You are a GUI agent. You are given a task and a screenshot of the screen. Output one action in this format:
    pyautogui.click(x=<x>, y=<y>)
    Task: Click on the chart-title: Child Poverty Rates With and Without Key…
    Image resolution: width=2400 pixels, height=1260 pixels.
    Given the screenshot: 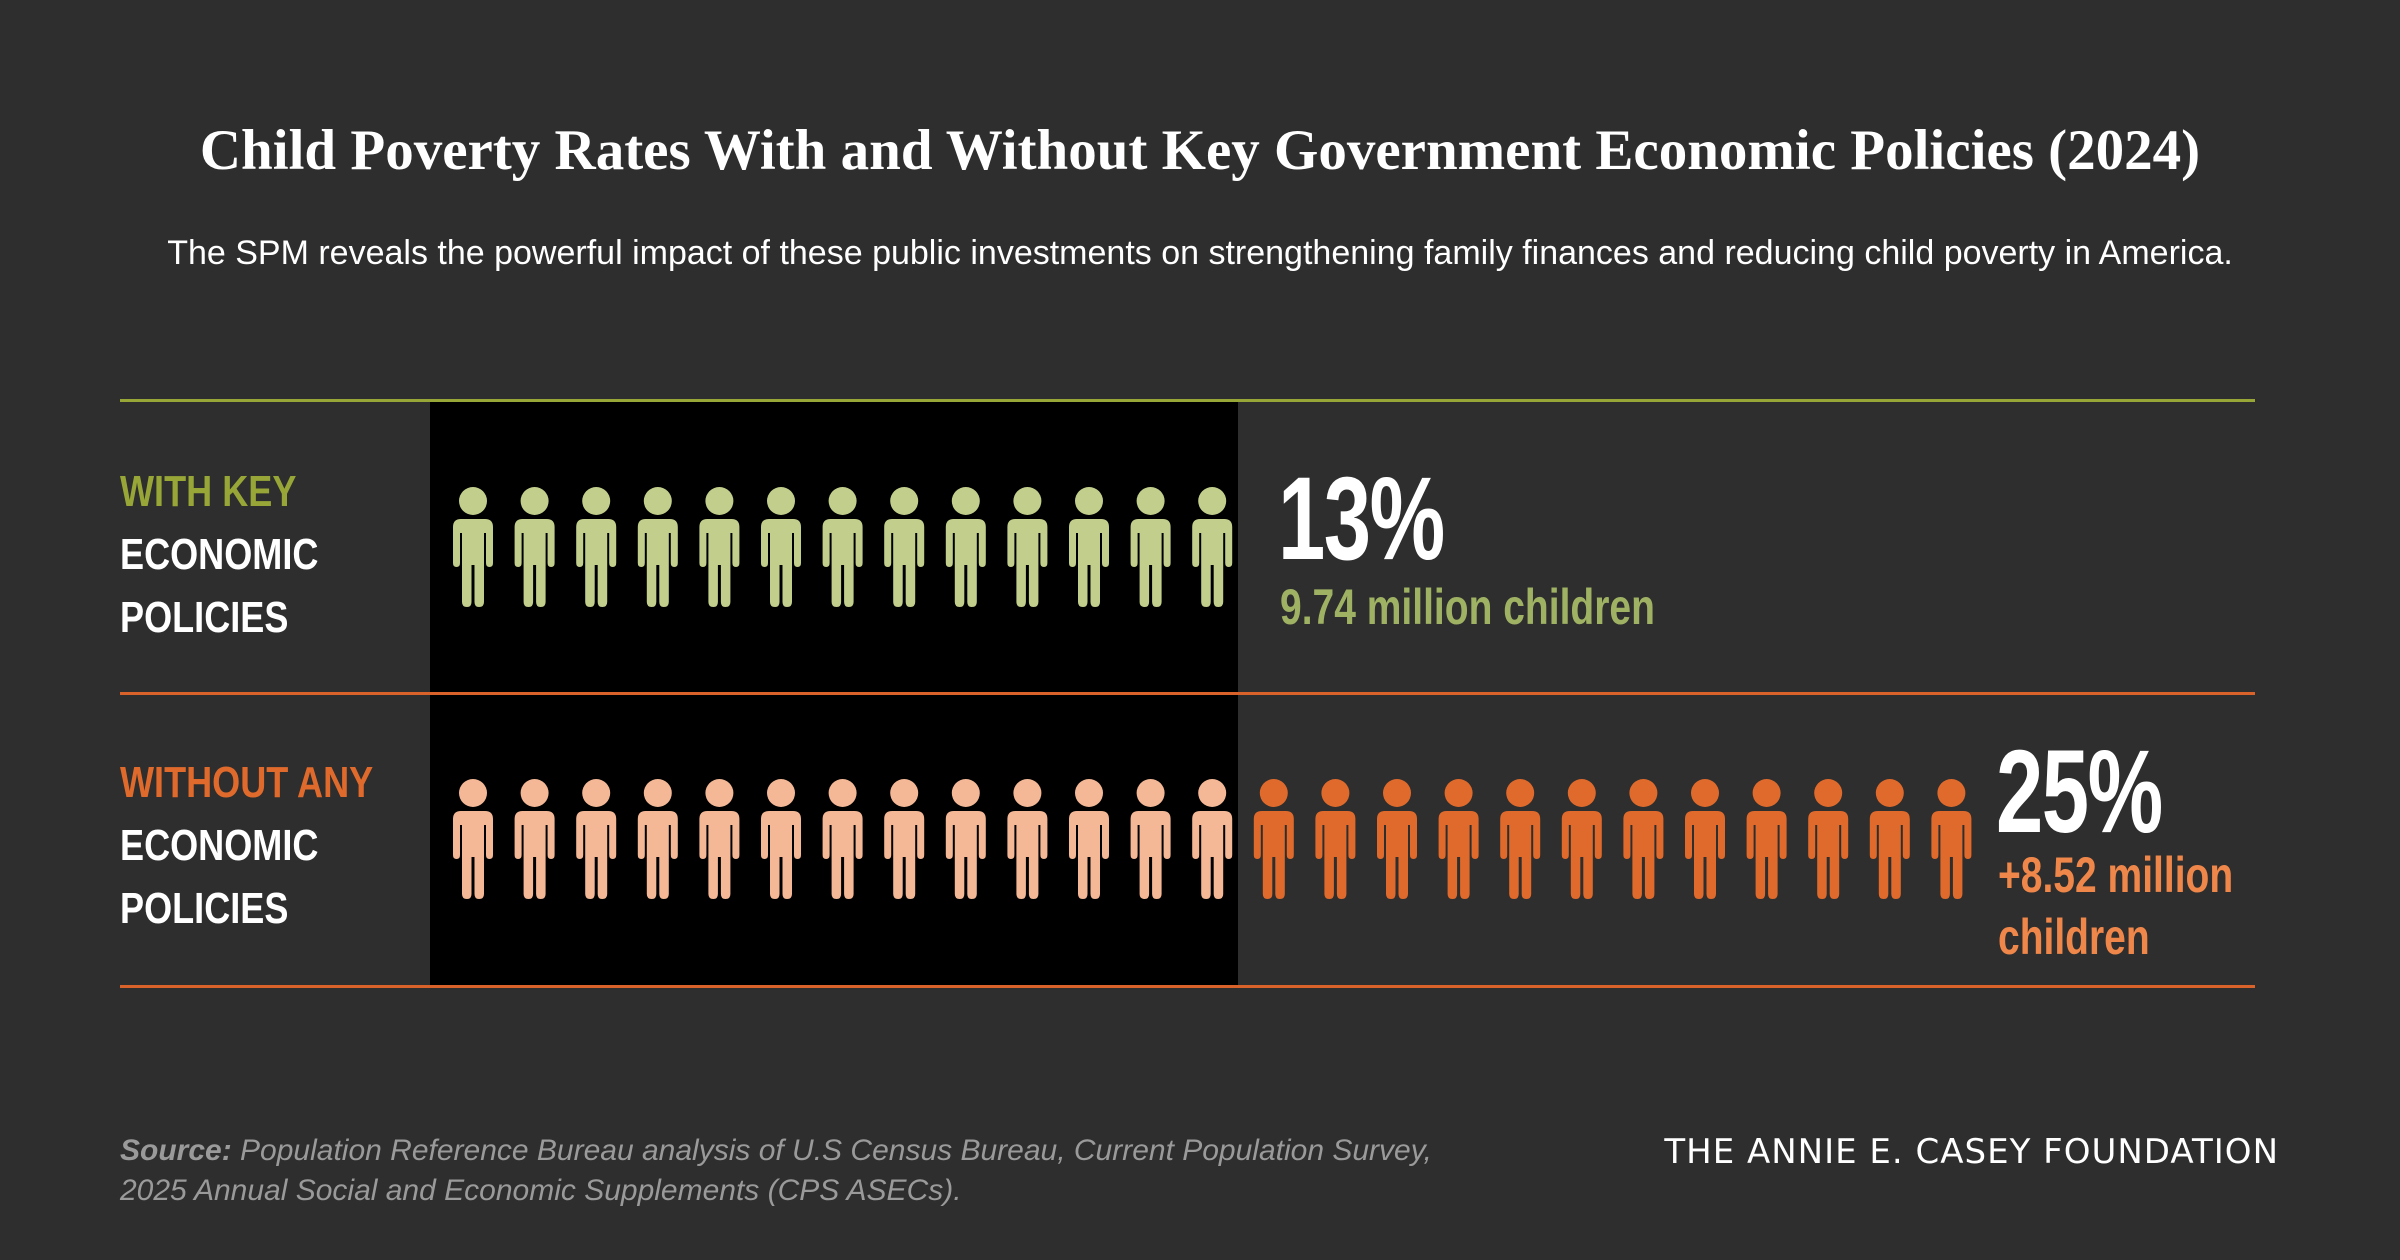 What is the action you would take?
    pyautogui.click(x=1200, y=150)
    